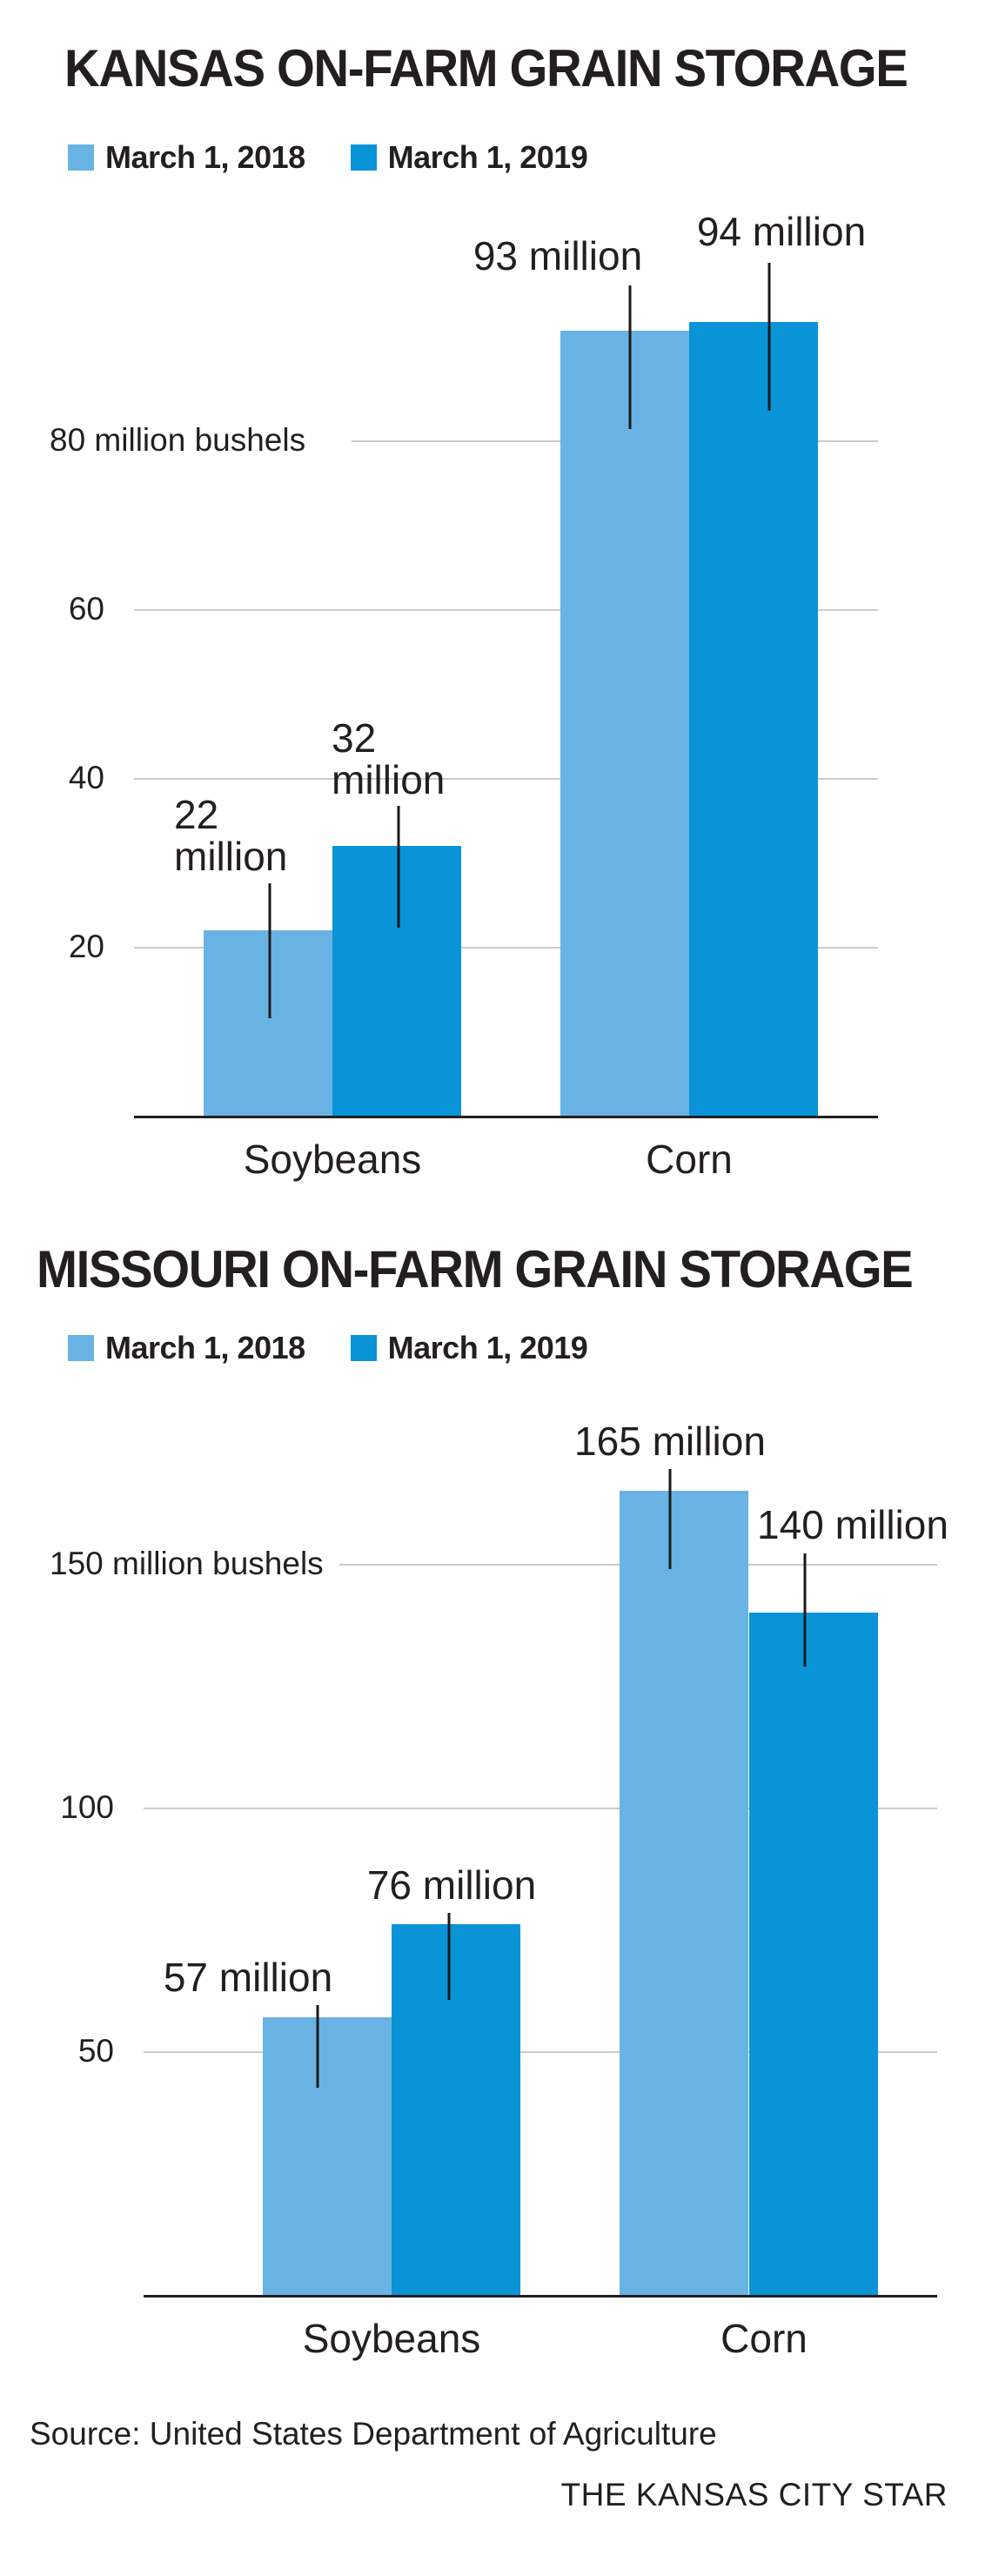  I want to click on value-label-soybeans-2019: 32 million, so click(389, 758).